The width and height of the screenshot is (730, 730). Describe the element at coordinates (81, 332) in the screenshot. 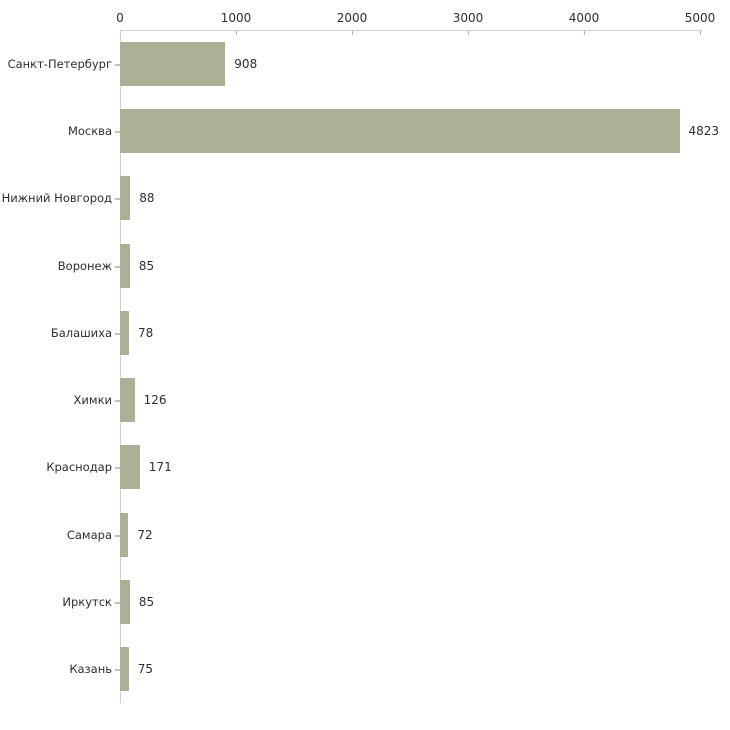

I see `category-label: Балашиха` at that location.